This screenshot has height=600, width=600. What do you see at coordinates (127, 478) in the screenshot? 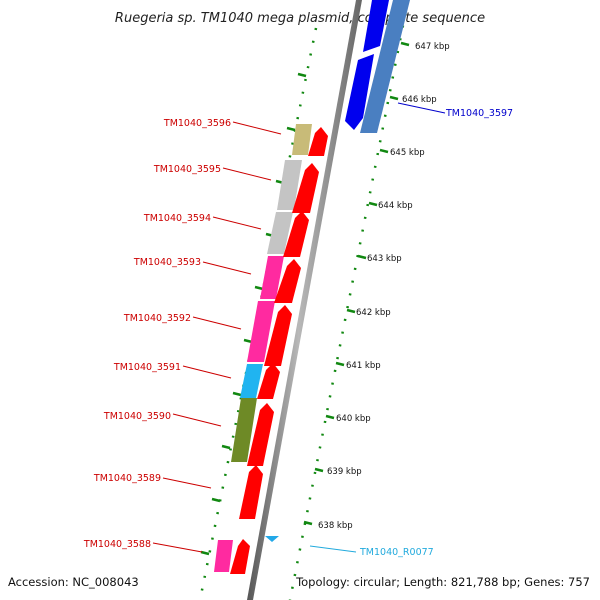
I see `gene-label-3589: TM1040_3589` at bounding box center [127, 478].